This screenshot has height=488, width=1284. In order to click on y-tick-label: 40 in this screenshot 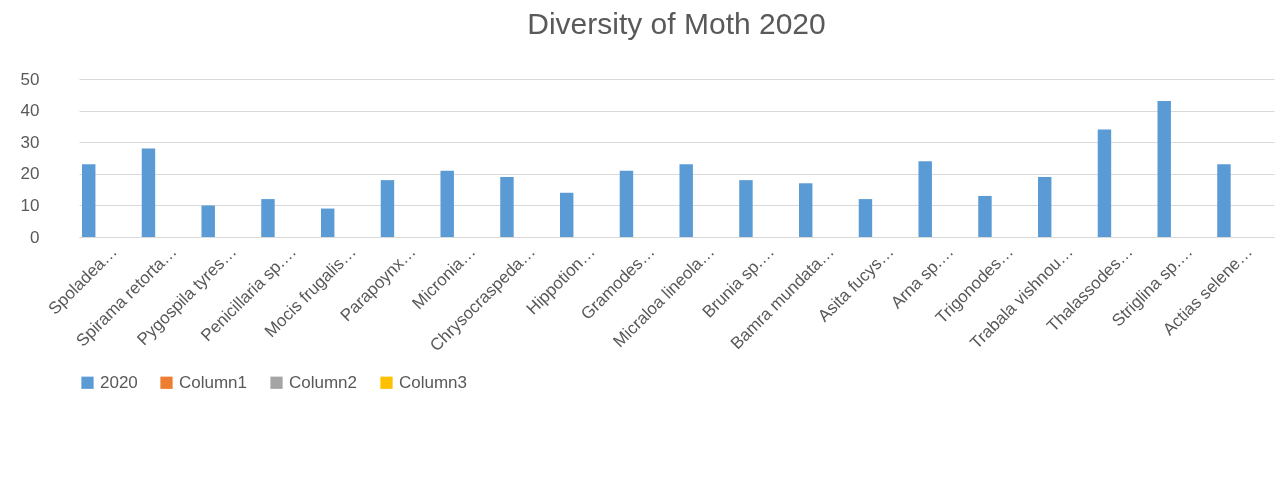, I will do `click(30, 111)`.